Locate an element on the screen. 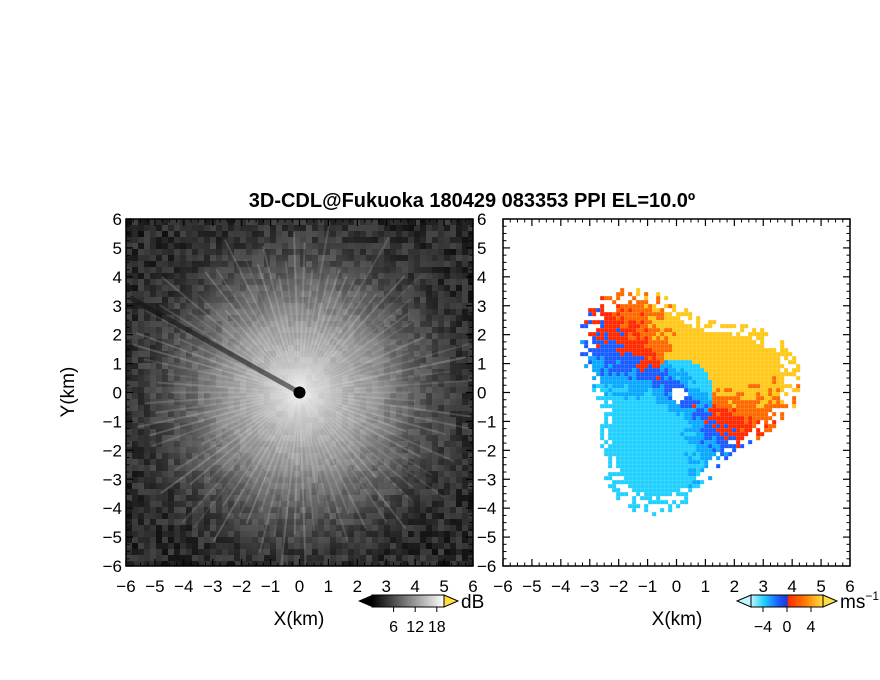  y-tick-label-right: 1 is located at coordinates (481, 364).